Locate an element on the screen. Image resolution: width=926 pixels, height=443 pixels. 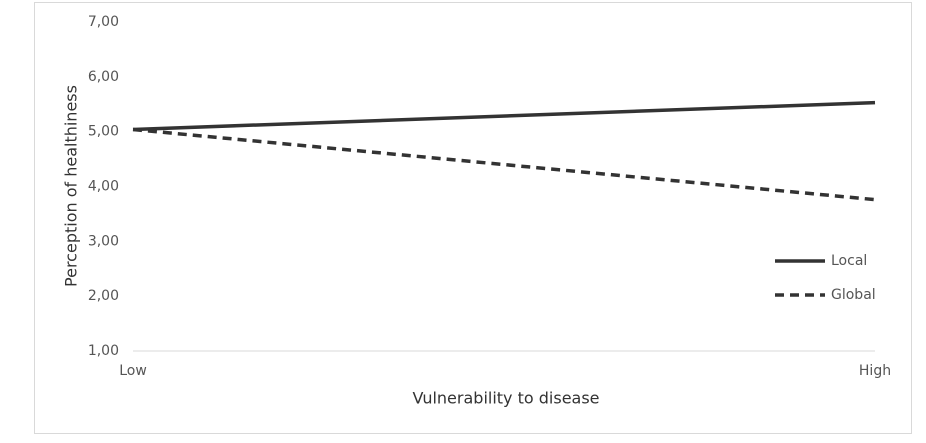
x-tick-label: Low is located at coordinates (133, 371).